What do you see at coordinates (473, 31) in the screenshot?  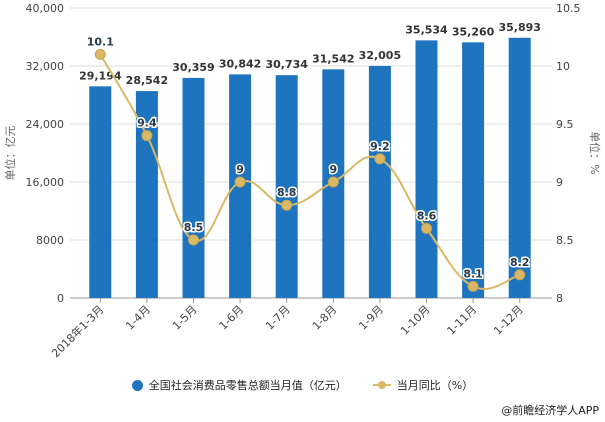 I see `bar-value-label: 35,260` at bounding box center [473, 31].